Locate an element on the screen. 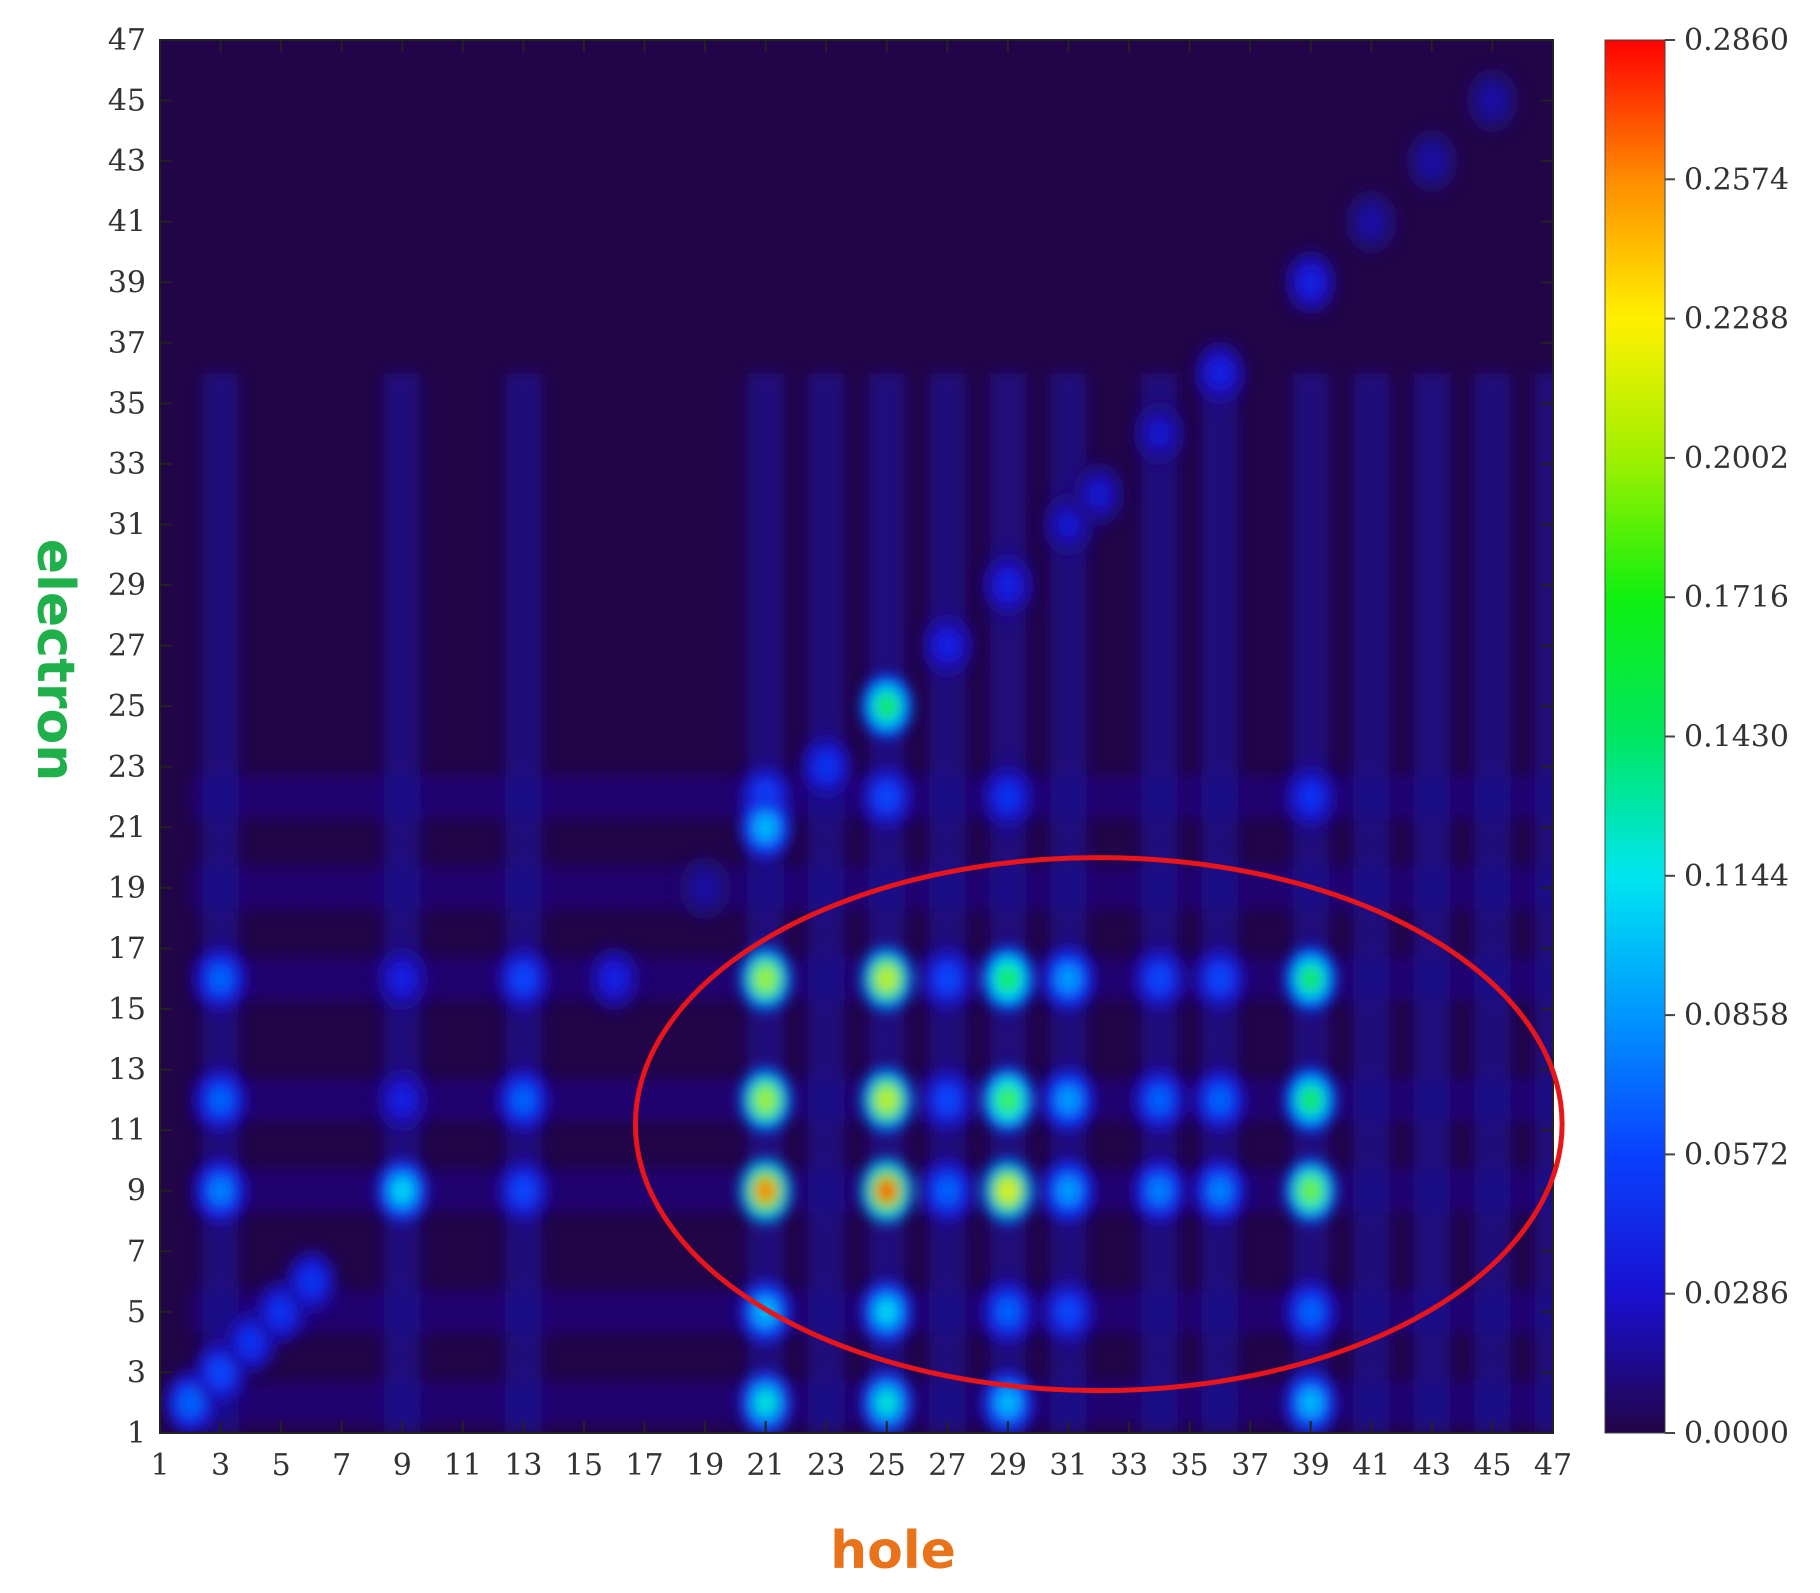 This screenshot has width=1820, height=1593. y-tick-label: 5 is located at coordinates (136, 1312).